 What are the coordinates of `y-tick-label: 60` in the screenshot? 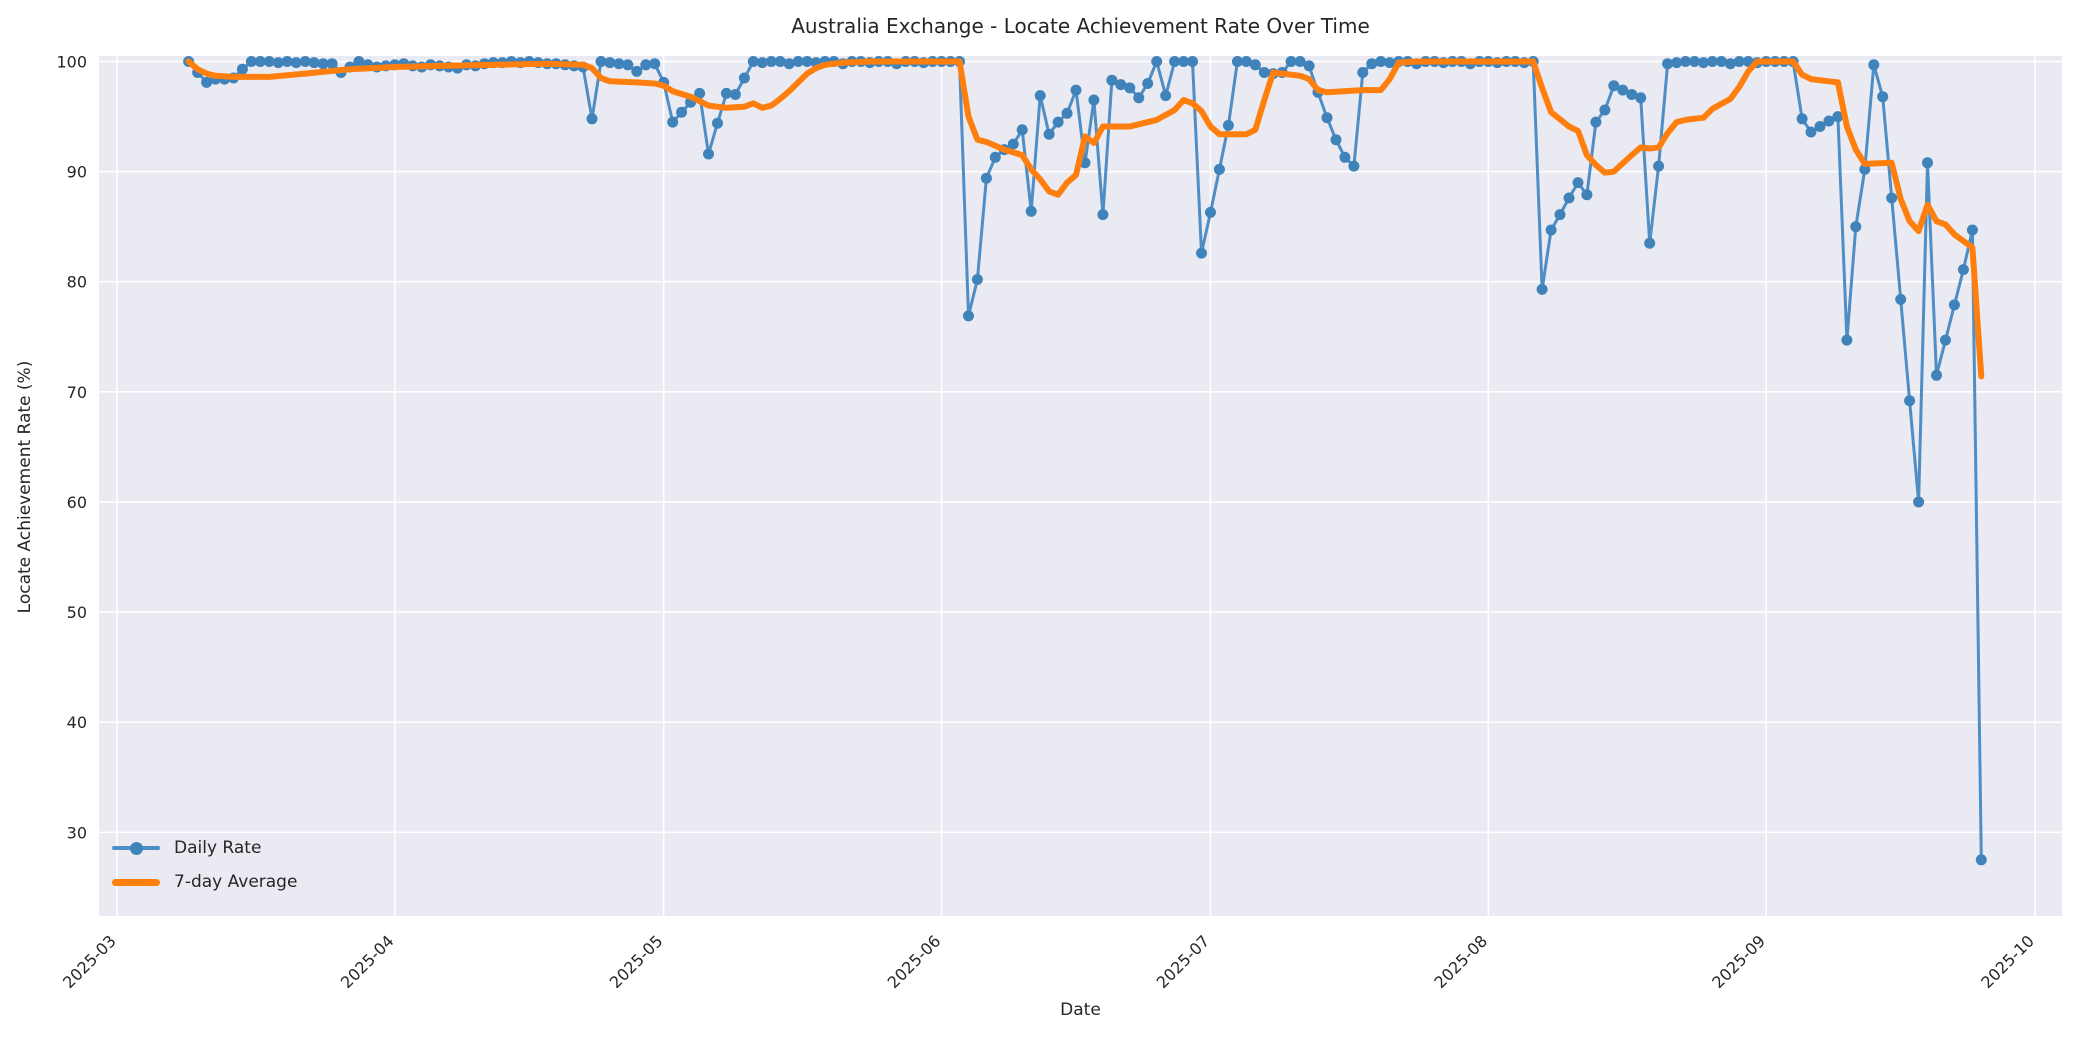 It's located at (77, 502).